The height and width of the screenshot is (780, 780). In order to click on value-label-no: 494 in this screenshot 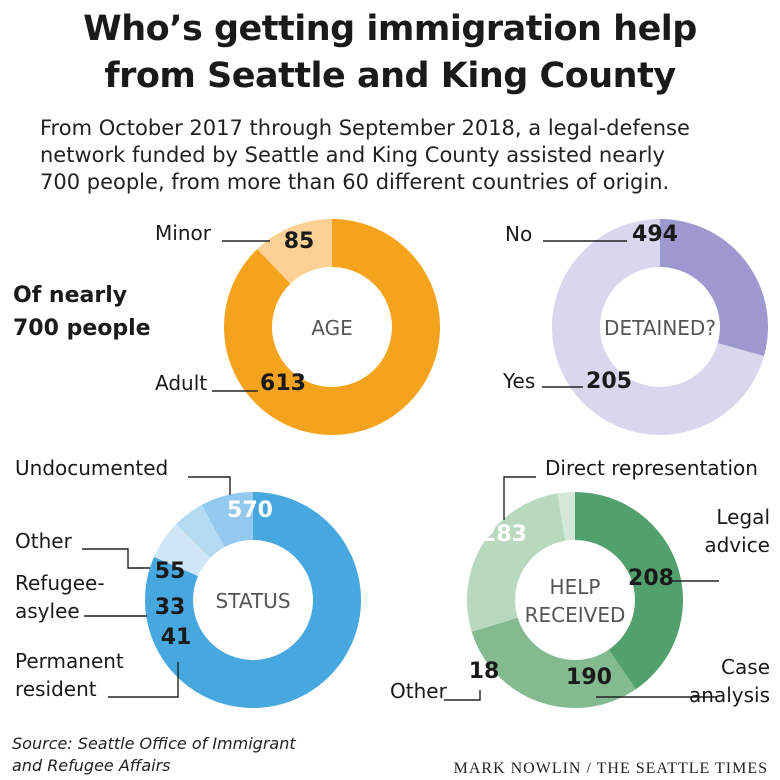, I will do `click(655, 234)`.